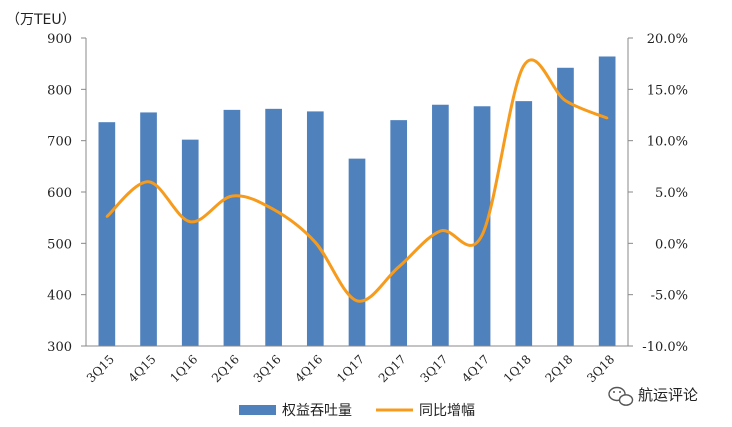 The height and width of the screenshot is (427, 732). Describe the element at coordinates (667, 90) in the screenshot. I see `y-right-tick-label: 15.0%` at that location.